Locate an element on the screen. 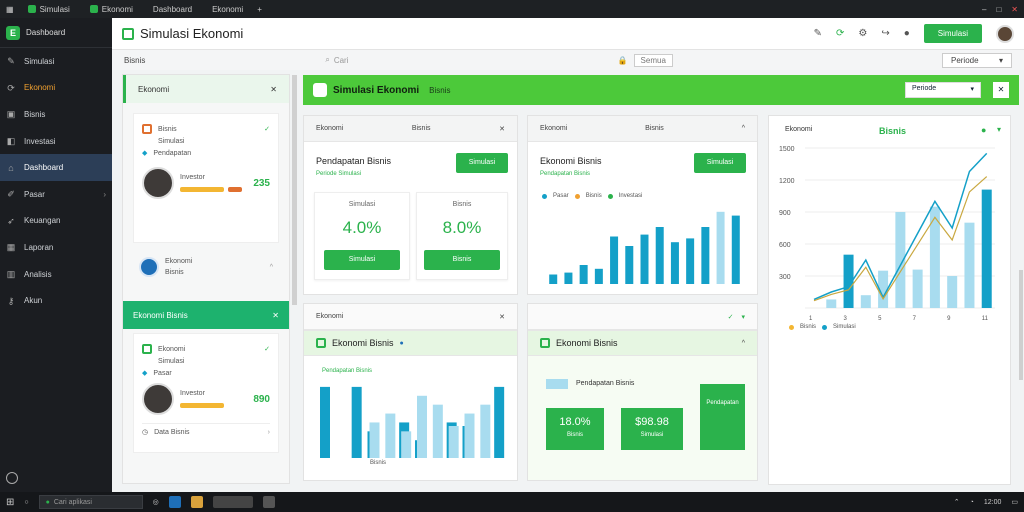  sidebar-item-label: Investasi is located at coordinates (40, 141).